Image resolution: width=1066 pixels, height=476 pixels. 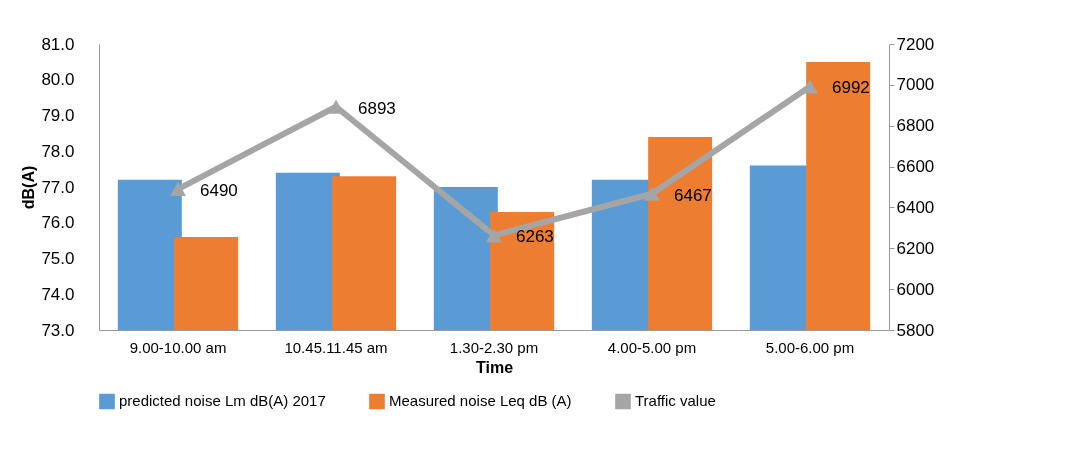 What do you see at coordinates (535, 237) in the screenshot?
I see `data-label: 6263` at bounding box center [535, 237].